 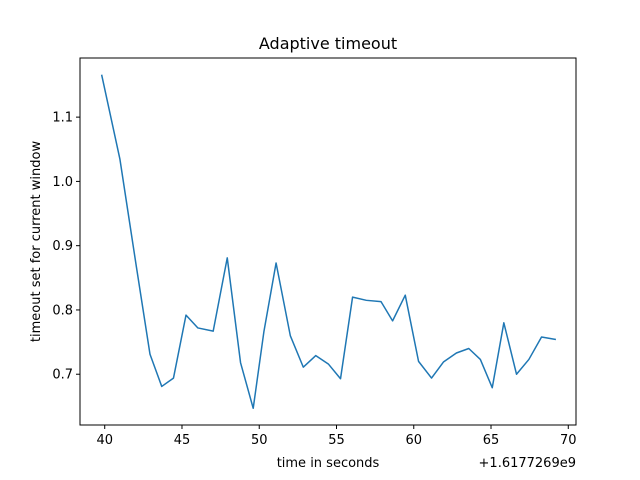 I want to click on x-tick-label: 45, so click(x=182, y=440).